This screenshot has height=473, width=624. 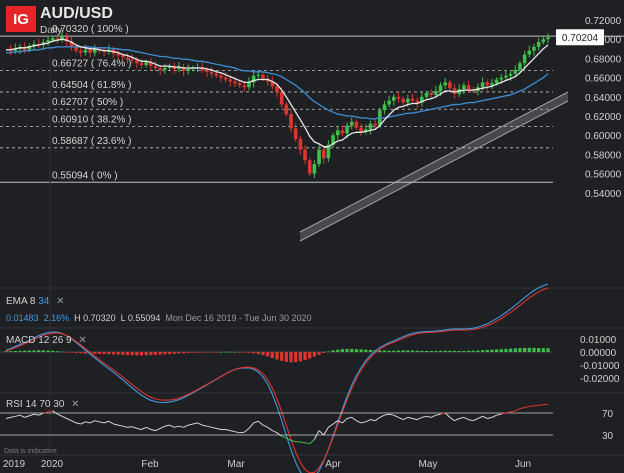 I want to click on trend-line-lower, so click(x=434, y=171).